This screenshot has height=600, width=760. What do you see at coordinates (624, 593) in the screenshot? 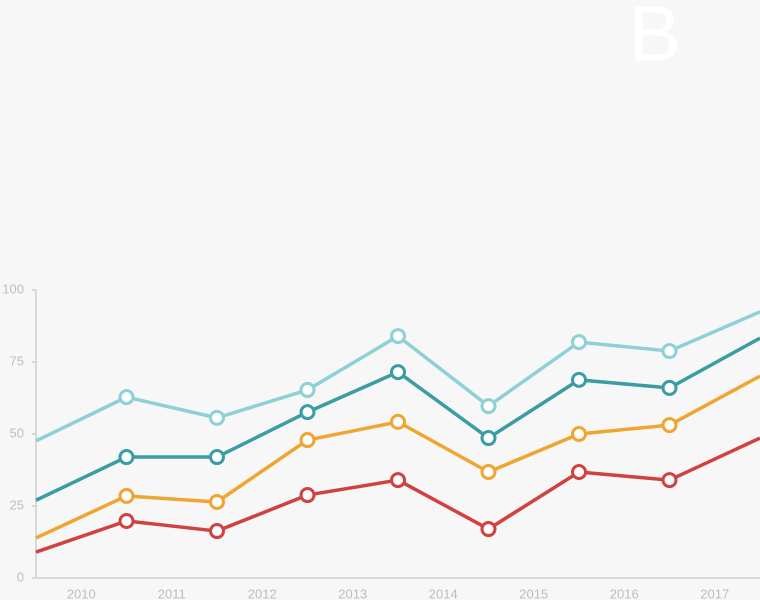
I see `x-tick-label: 2016` at bounding box center [624, 593].